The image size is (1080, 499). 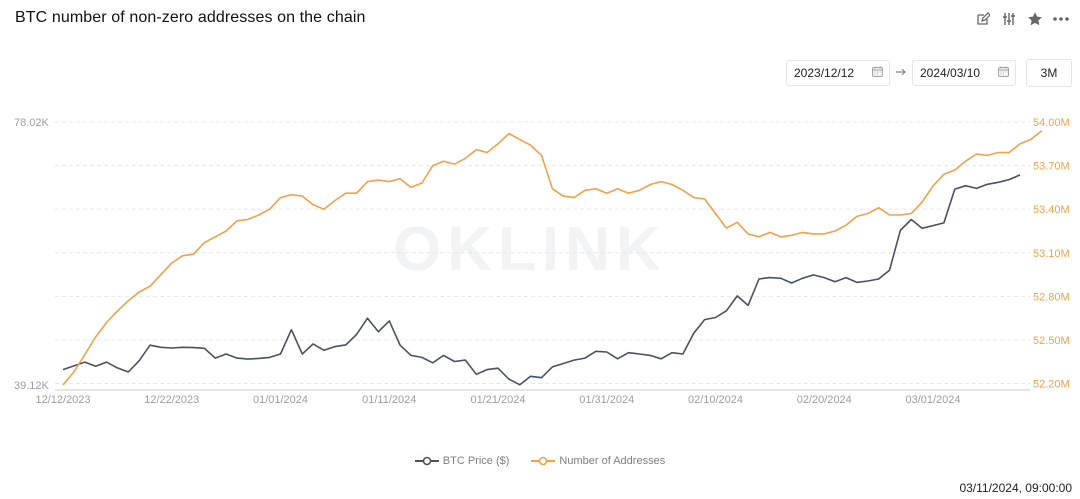 What do you see at coordinates (606, 400) in the screenshot?
I see `x-axis-tick-label: 01/31/2024` at bounding box center [606, 400].